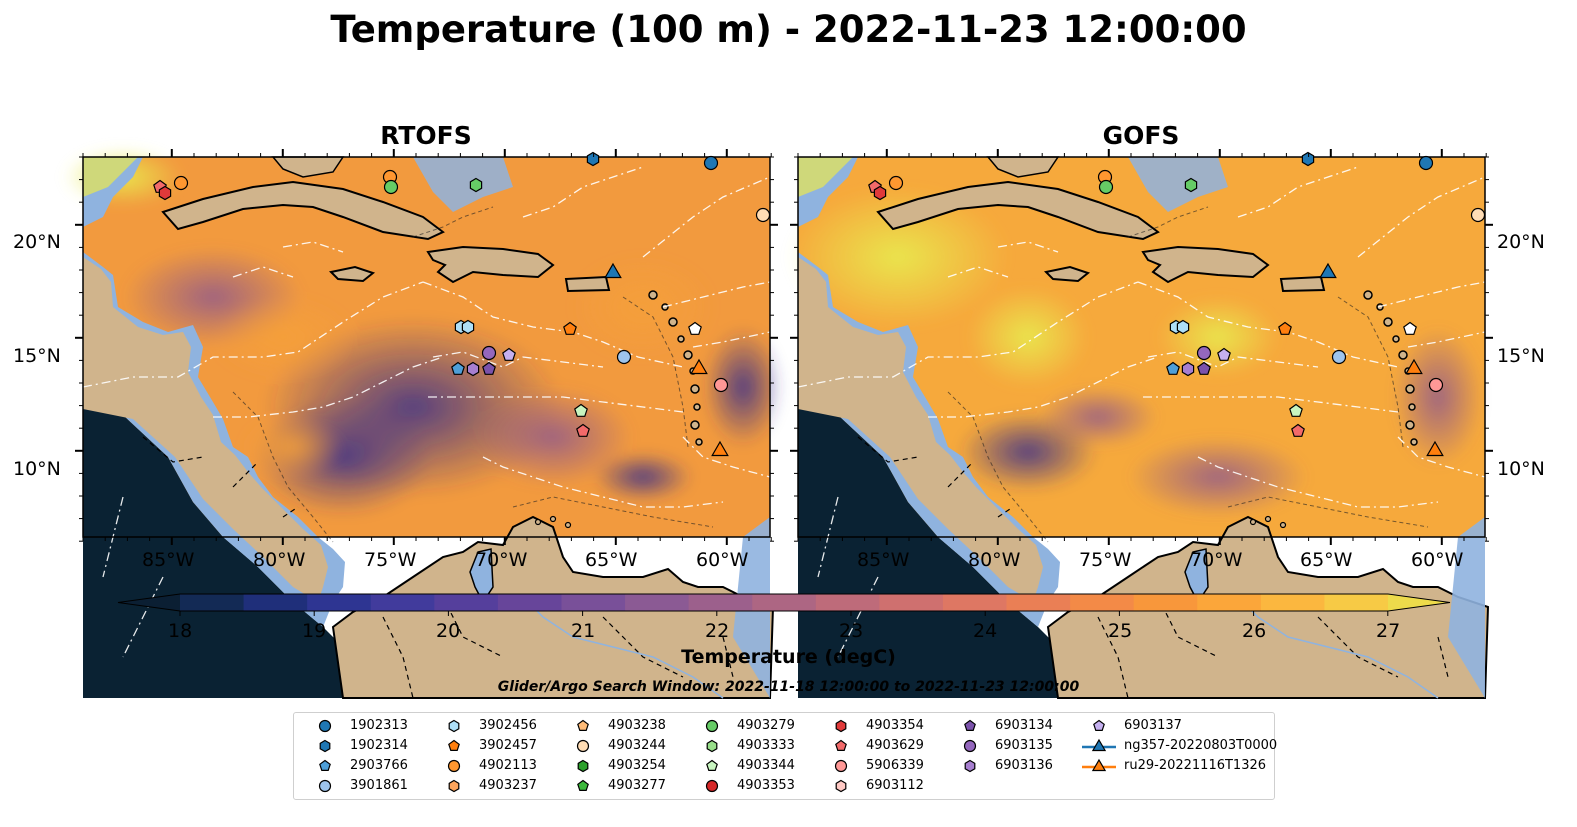 Image resolution: width=1577 pixels, height=827 pixels. What do you see at coordinates (149, 602) in the screenshot?
I see `colorbar-extend-min` at bounding box center [149, 602].